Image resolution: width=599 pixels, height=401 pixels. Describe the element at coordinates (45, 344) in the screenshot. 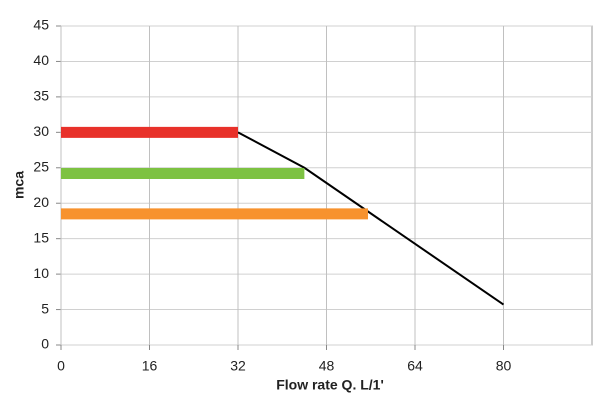

I see `y-tick-label: 0` at that location.